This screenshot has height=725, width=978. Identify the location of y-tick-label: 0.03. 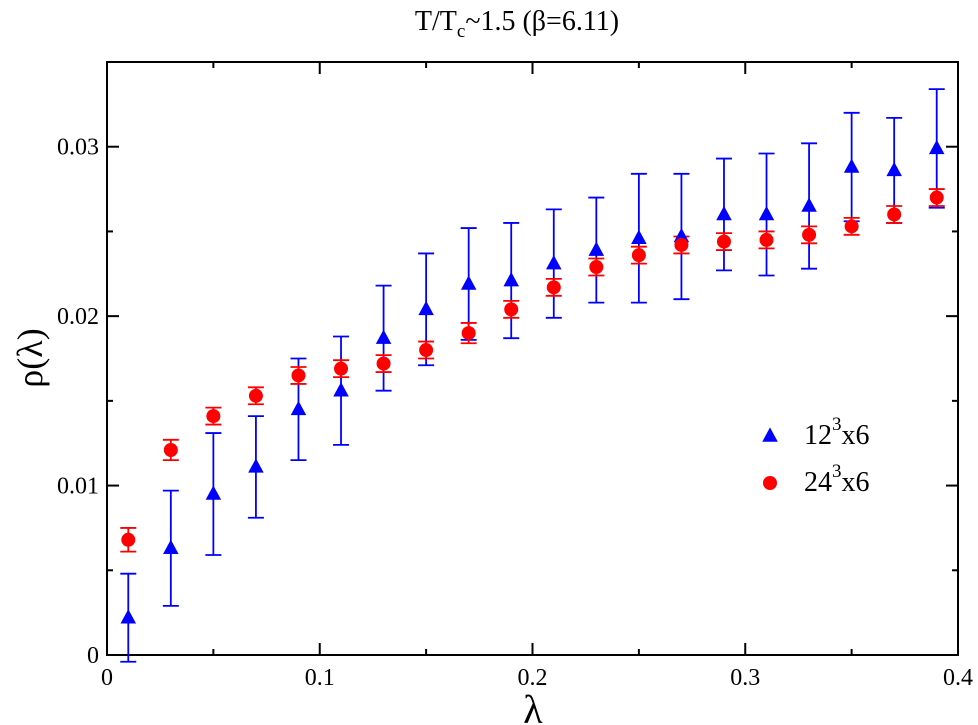
(78, 148).